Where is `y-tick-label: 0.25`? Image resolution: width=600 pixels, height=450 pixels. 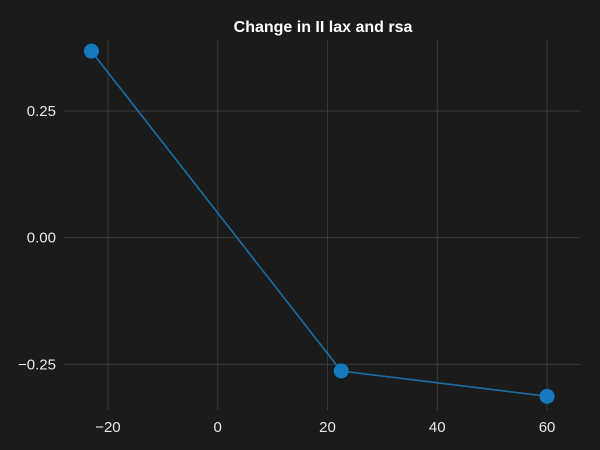 y-tick-label: 0.25 is located at coordinates (41, 111).